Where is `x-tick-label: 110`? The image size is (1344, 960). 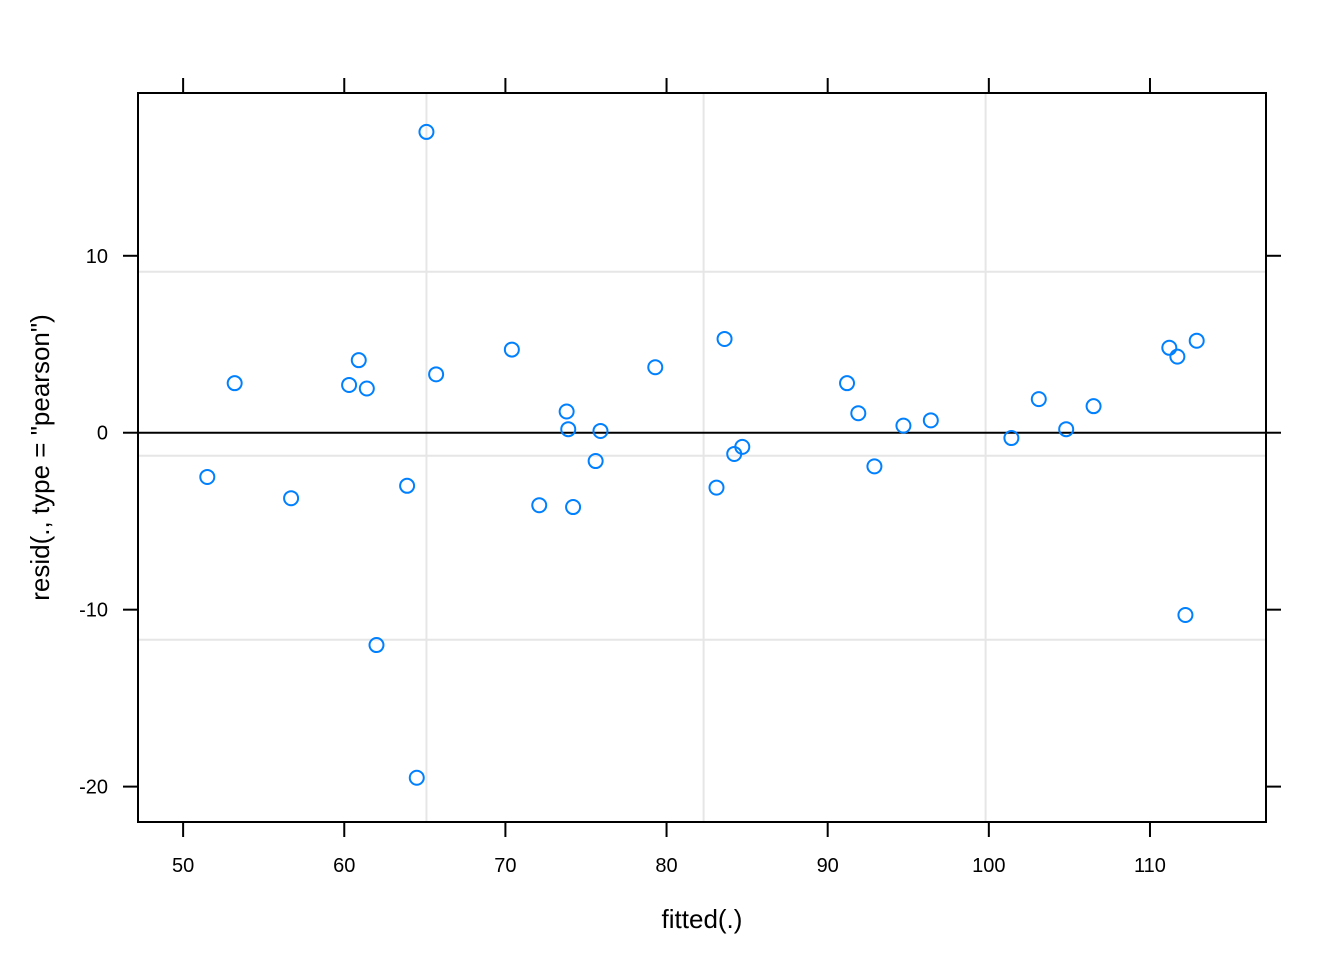
x-tick-label: 110 is located at coordinates (1150, 866).